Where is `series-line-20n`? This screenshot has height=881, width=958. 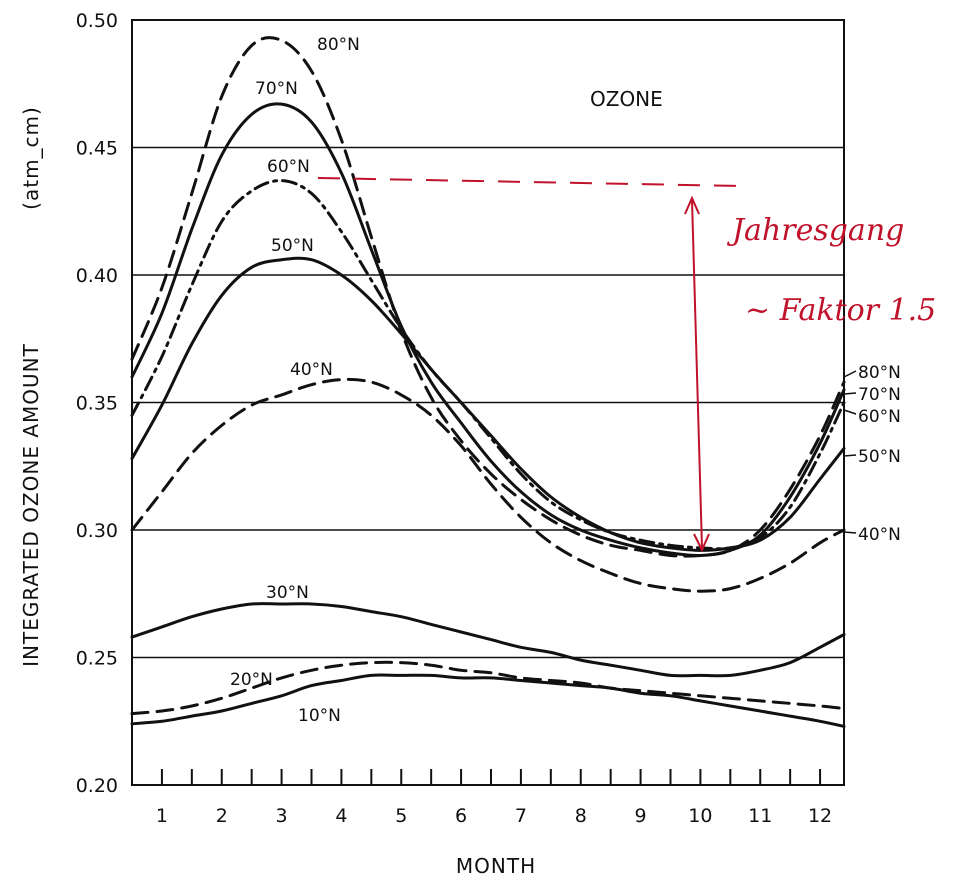
series-line-20n is located at coordinates (488, 688).